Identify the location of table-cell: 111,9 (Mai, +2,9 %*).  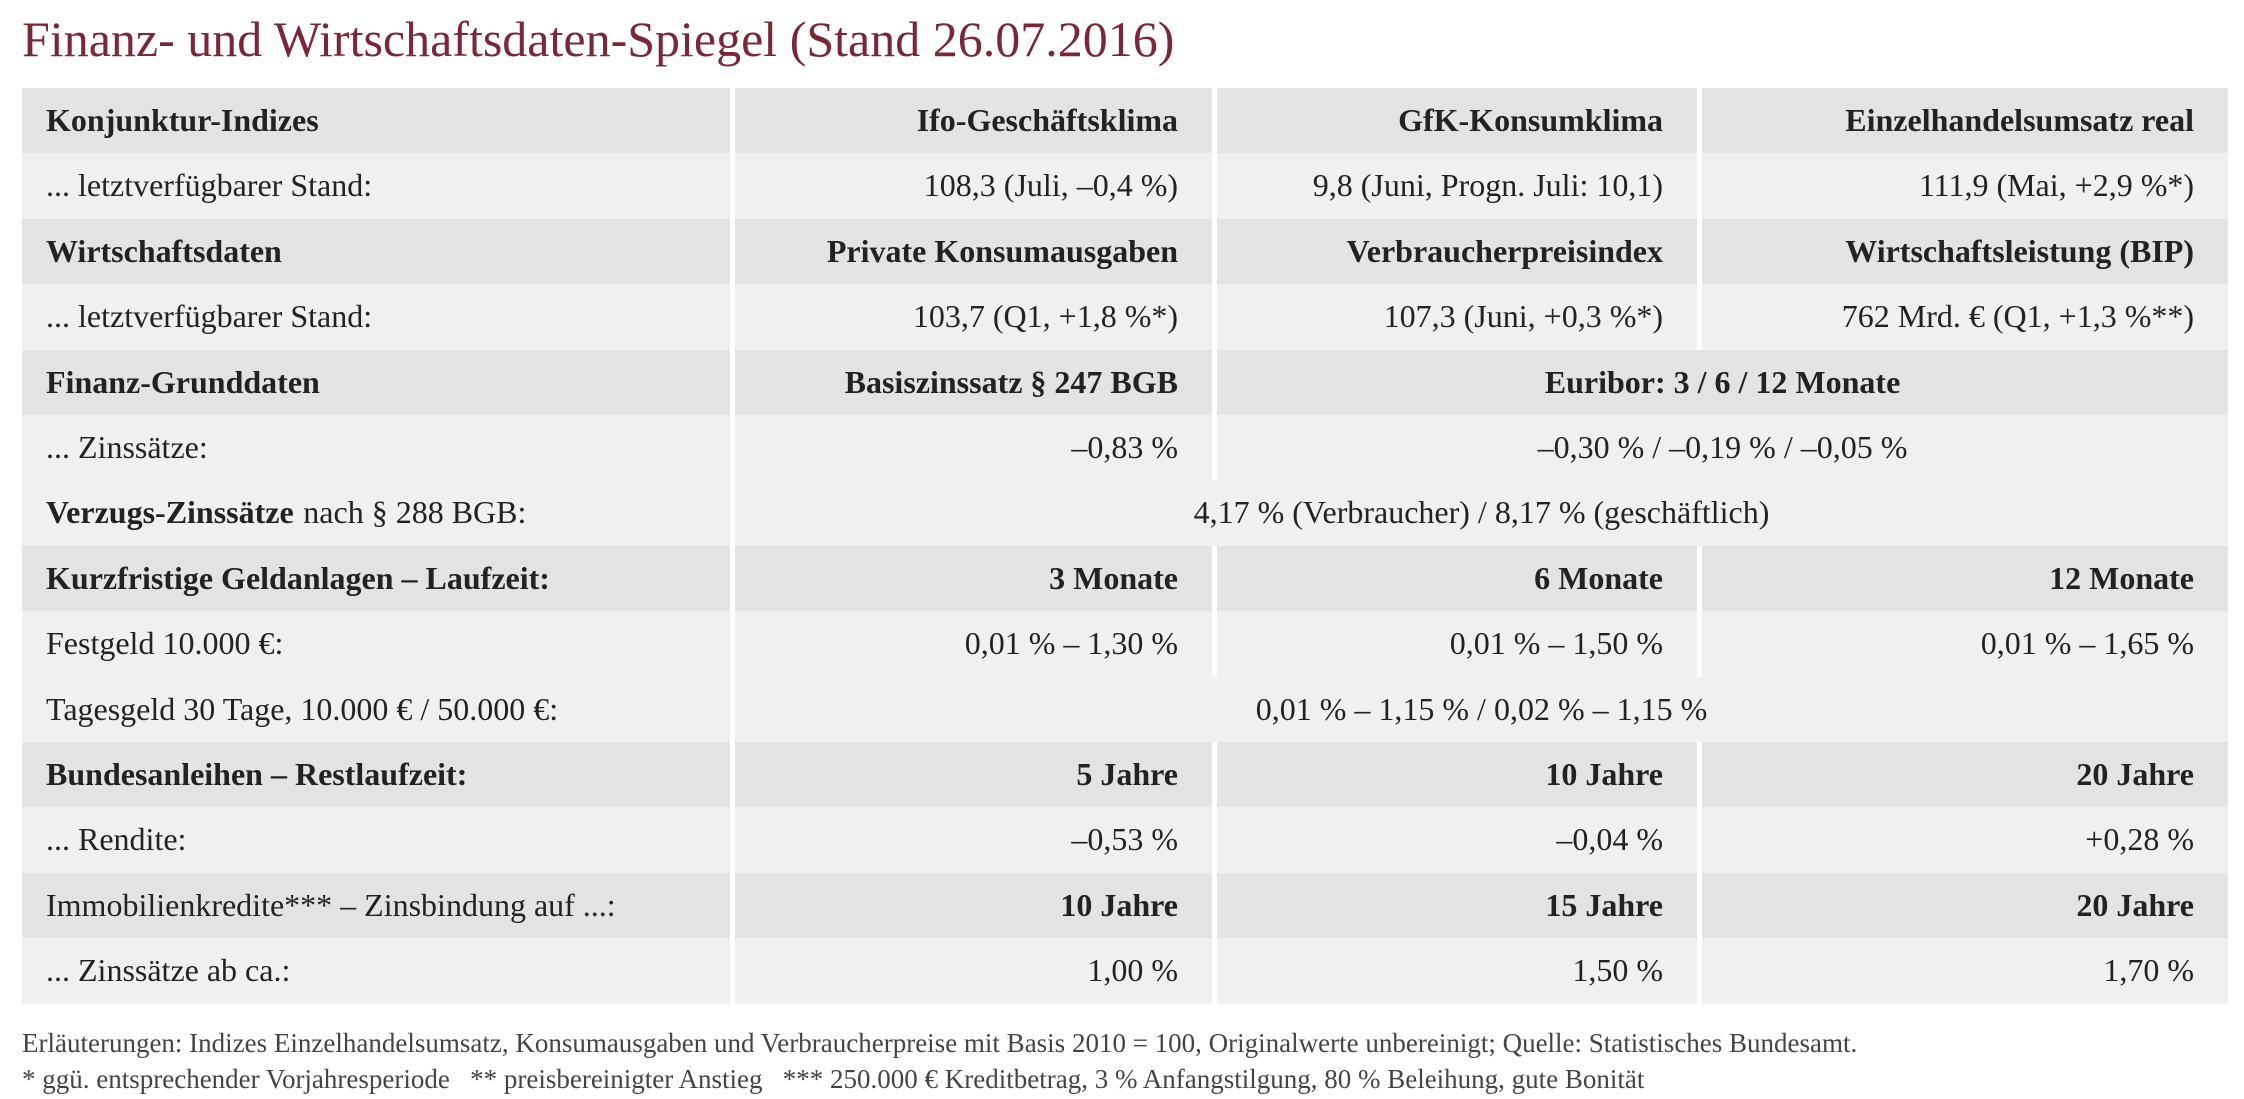
(1965, 186).